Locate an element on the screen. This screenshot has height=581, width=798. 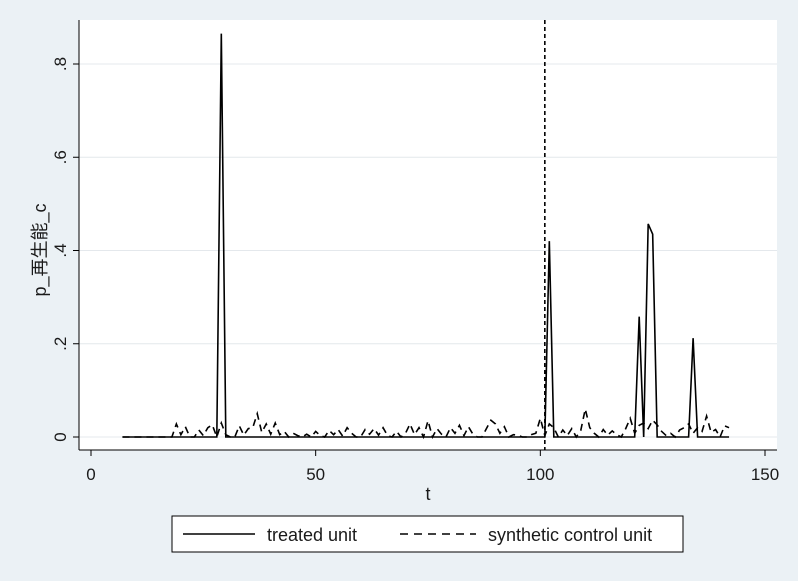
legend: treated unit synthetic control unit is located at coordinates (427, 534).